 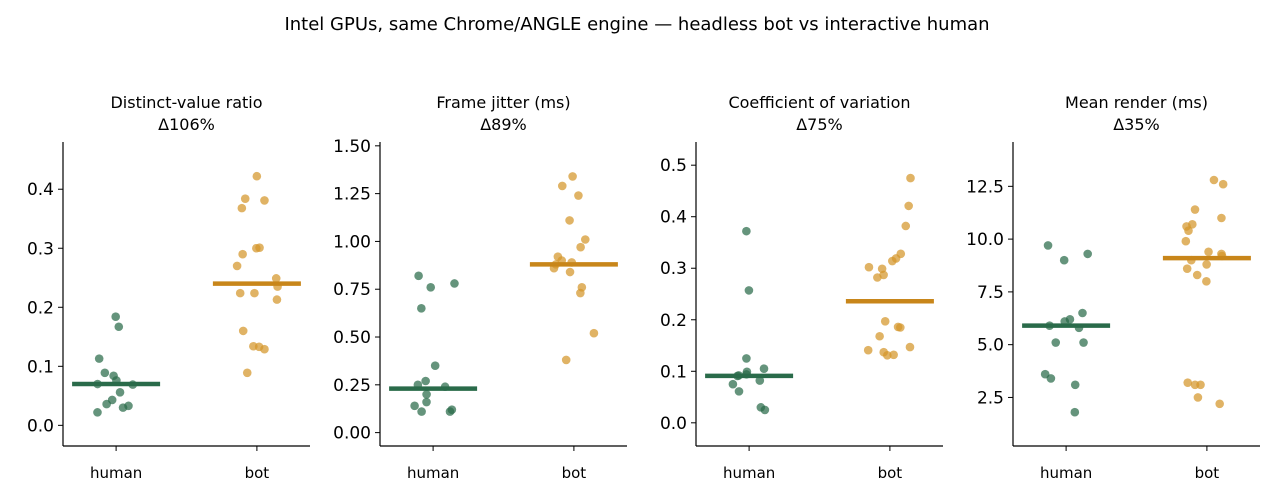 I want to click on y-tick-label: 5.0, so click(x=990, y=346).